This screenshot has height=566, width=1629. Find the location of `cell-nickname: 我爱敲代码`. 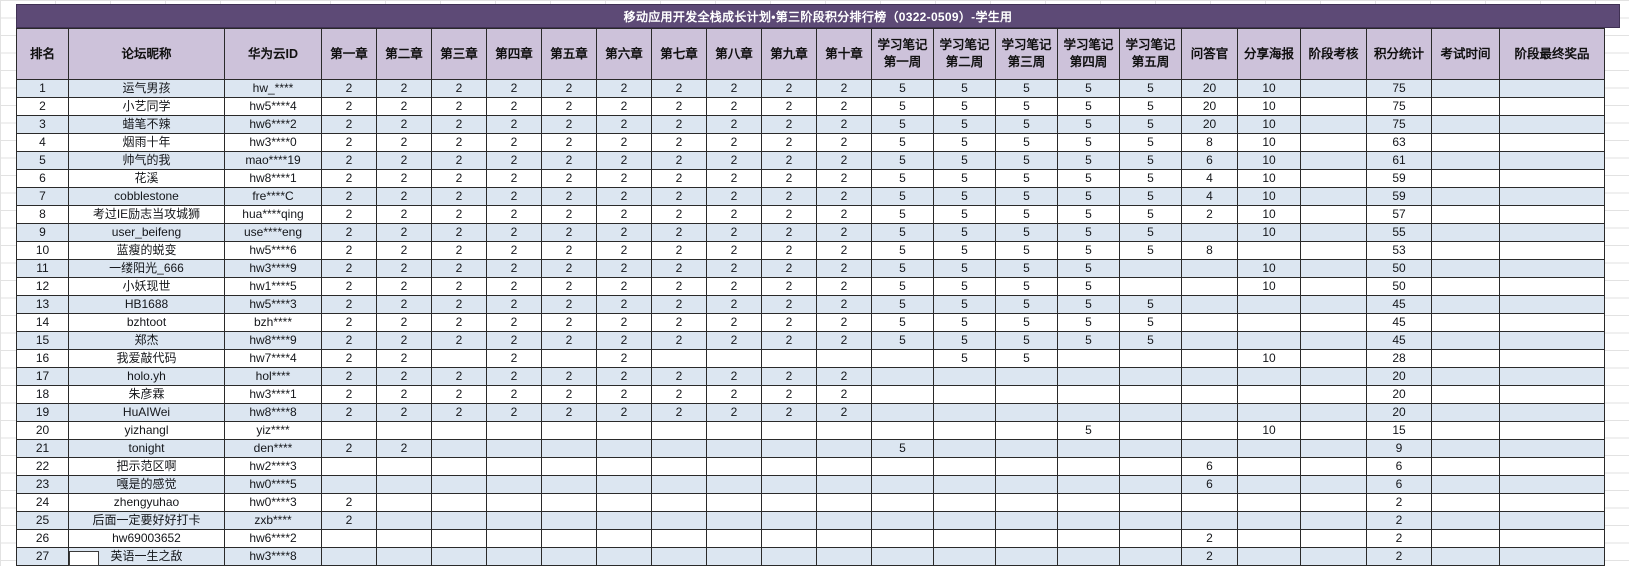

cell-nickname: 我爱敲代码 is located at coordinates (146, 358).